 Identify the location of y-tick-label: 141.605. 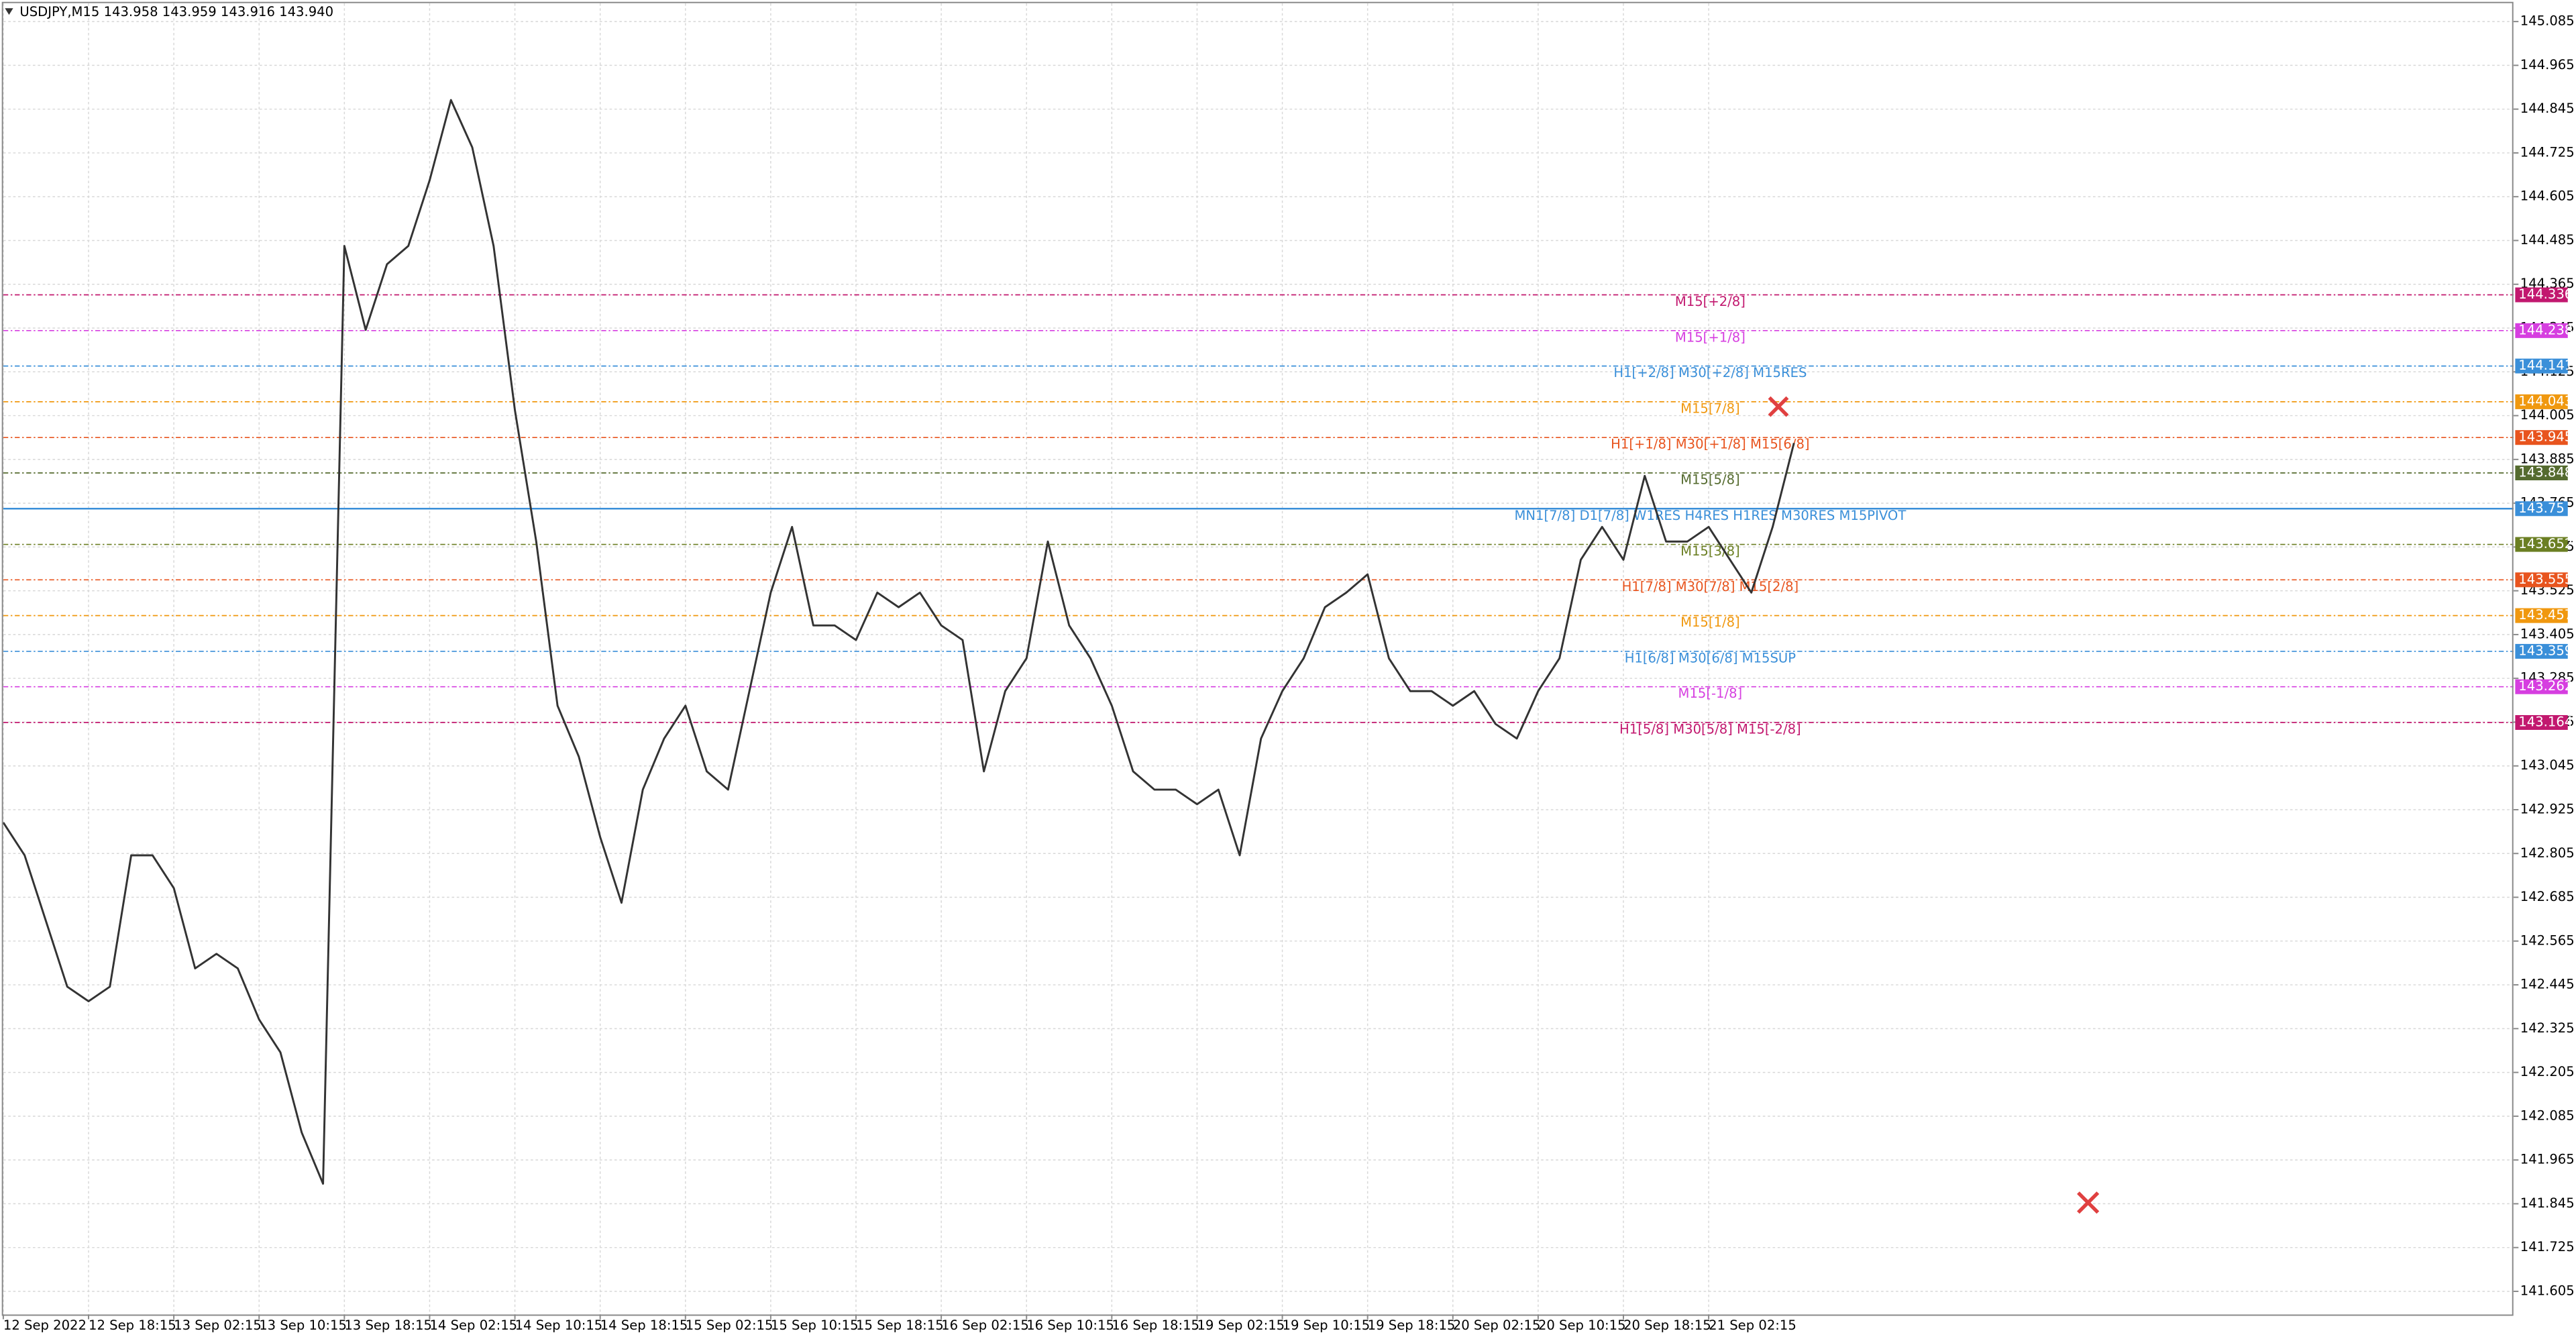
(2547, 1290).